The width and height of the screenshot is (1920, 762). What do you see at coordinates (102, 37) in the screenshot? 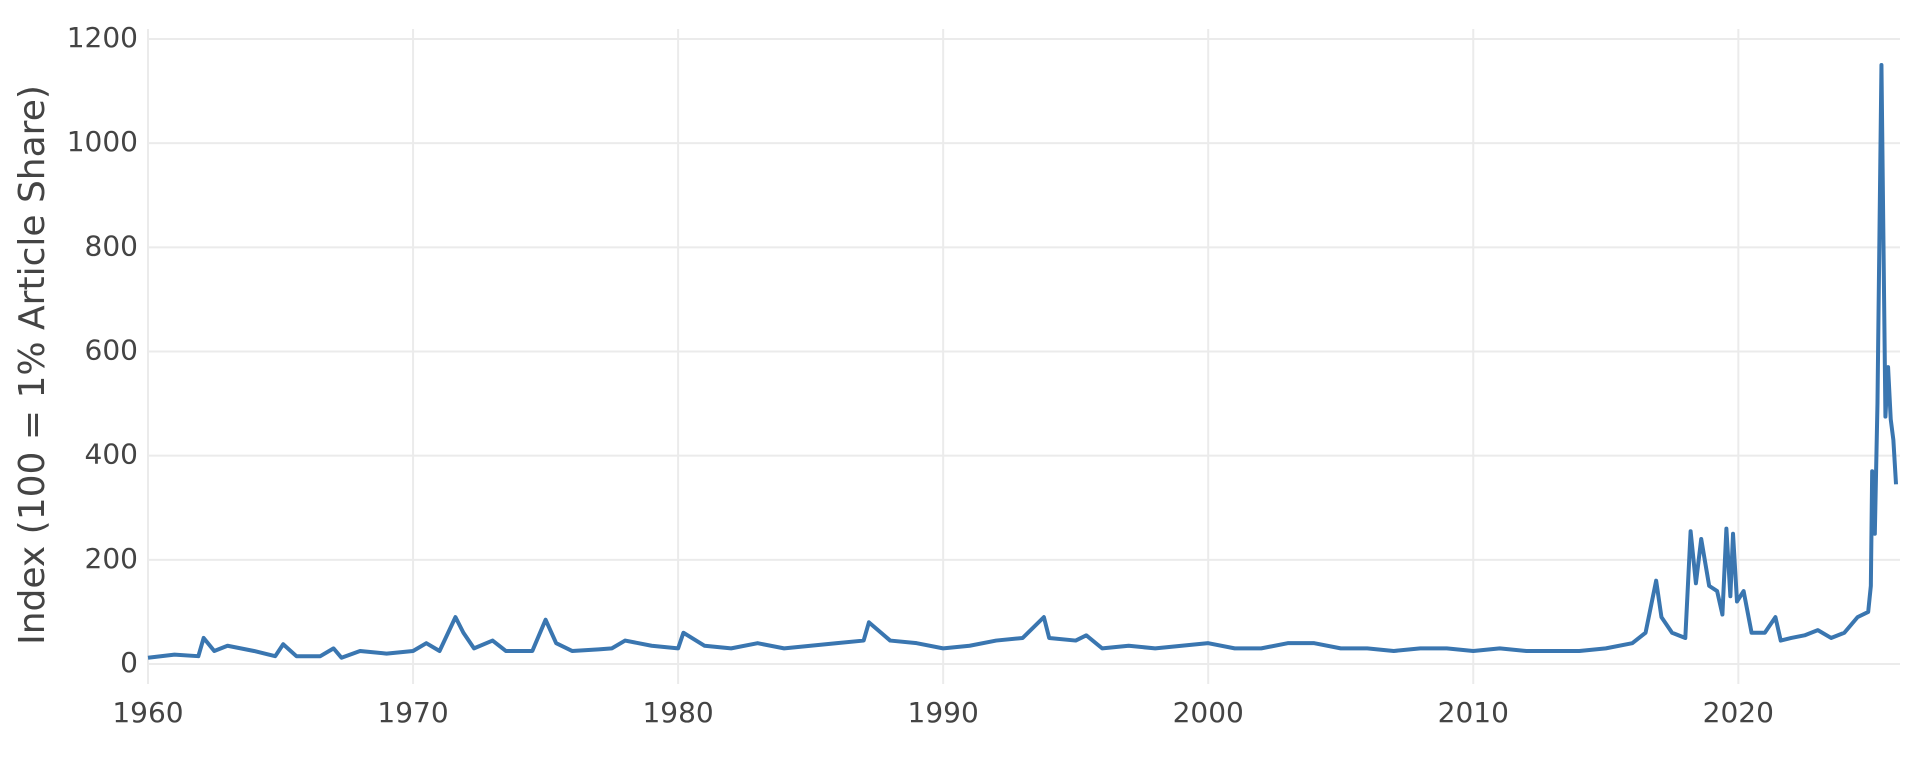
I see `y-tick-label: 1200` at bounding box center [102, 37].